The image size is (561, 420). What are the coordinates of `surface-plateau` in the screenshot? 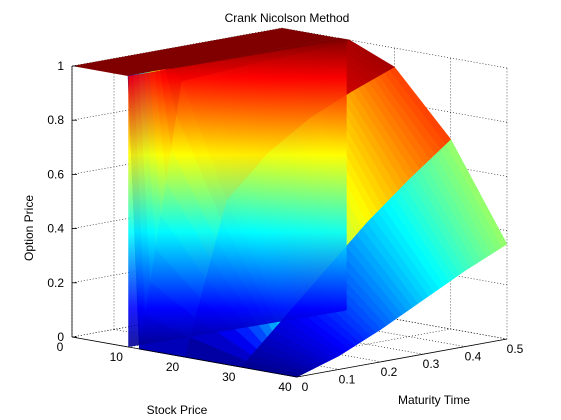 It's located at (205, 52).